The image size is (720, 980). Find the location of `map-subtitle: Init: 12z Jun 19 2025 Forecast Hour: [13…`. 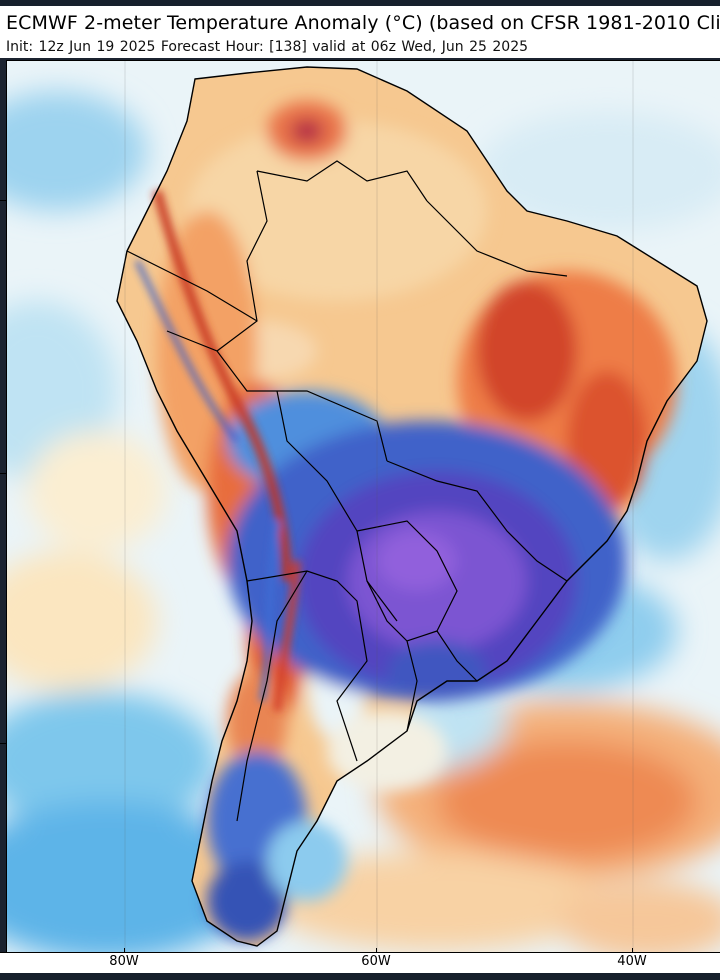

map-subtitle: Init: 12z Jun 19 2025 Forecast Hour: [13… is located at coordinates (267, 47).